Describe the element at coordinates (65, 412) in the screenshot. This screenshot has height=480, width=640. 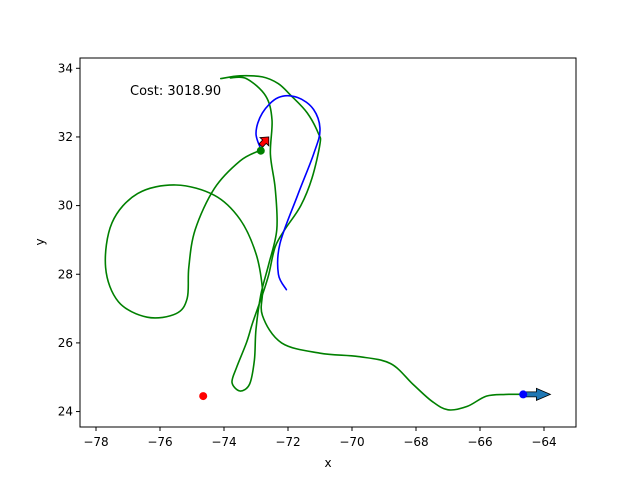
I see `y-tick-label: 24` at that location.